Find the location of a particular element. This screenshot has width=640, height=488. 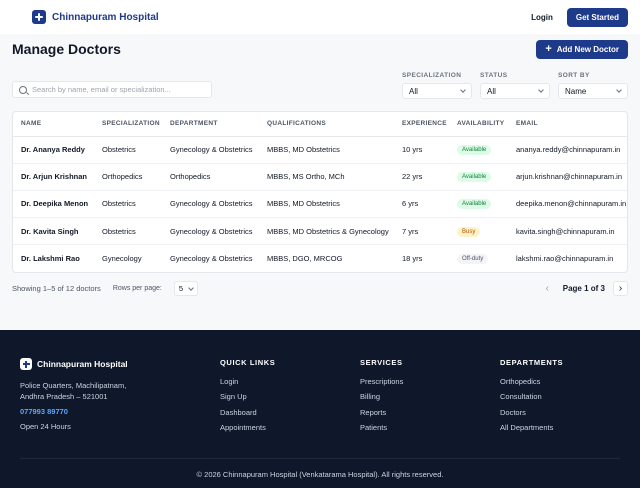

page-indicator: Page 1 of 3 is located at coordinates (583, 289).